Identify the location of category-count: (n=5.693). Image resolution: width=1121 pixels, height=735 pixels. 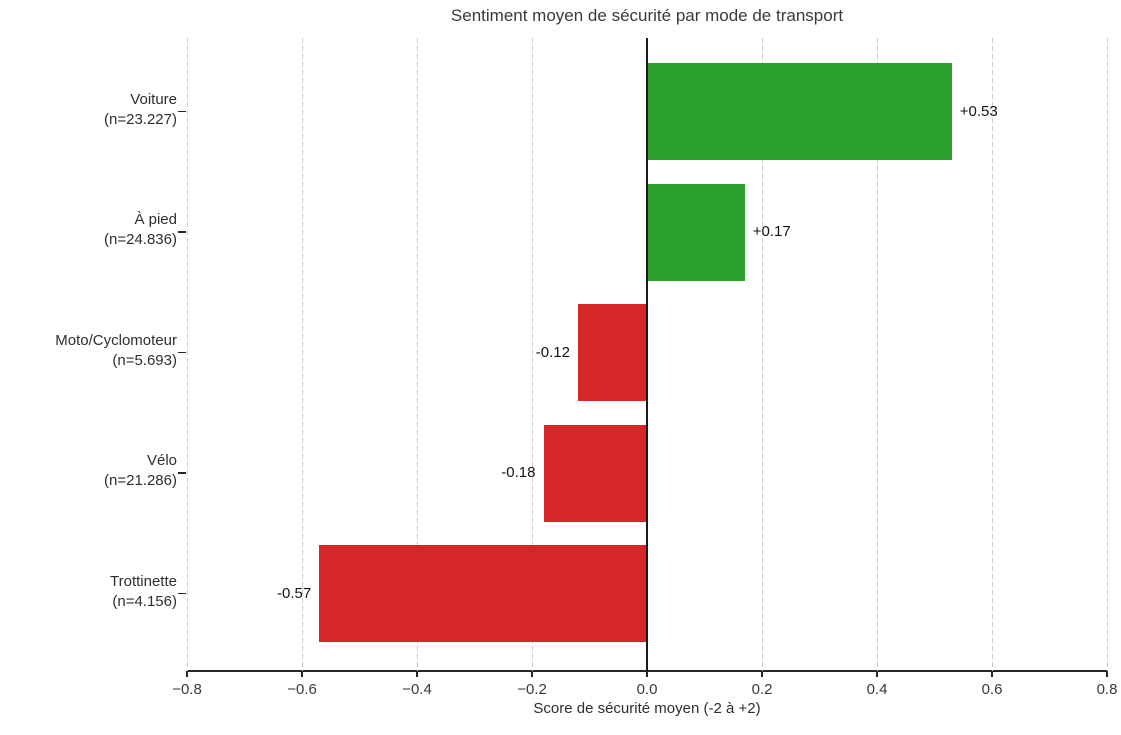
(144, 360).